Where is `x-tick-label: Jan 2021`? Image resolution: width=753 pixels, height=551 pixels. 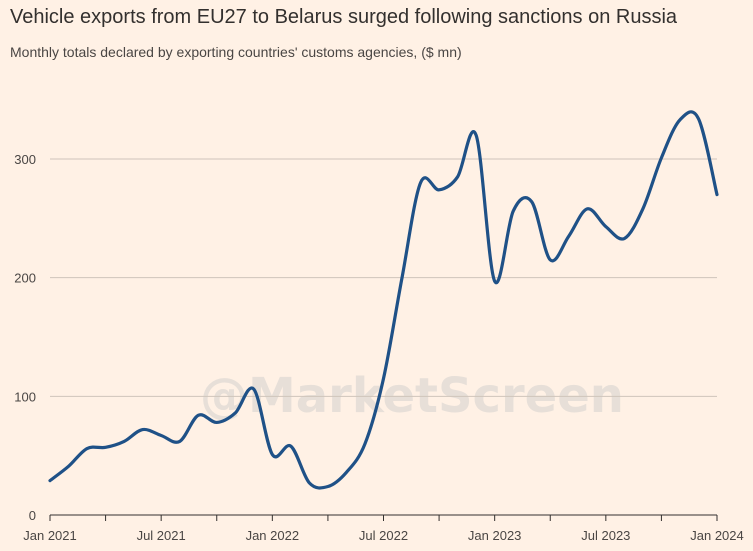
x-tick-label: Jan 2021 is located at coordinates (50, 535).